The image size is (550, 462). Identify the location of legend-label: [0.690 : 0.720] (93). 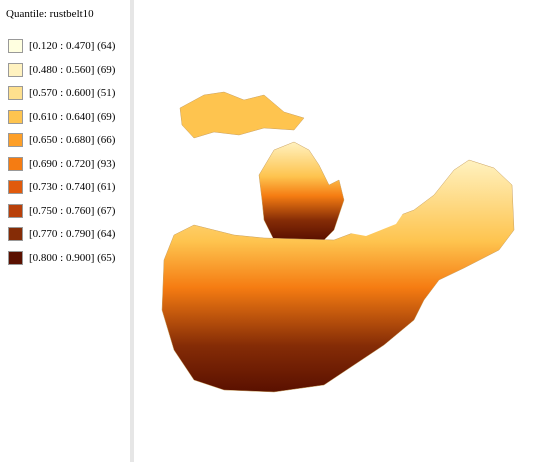
(72, 163).